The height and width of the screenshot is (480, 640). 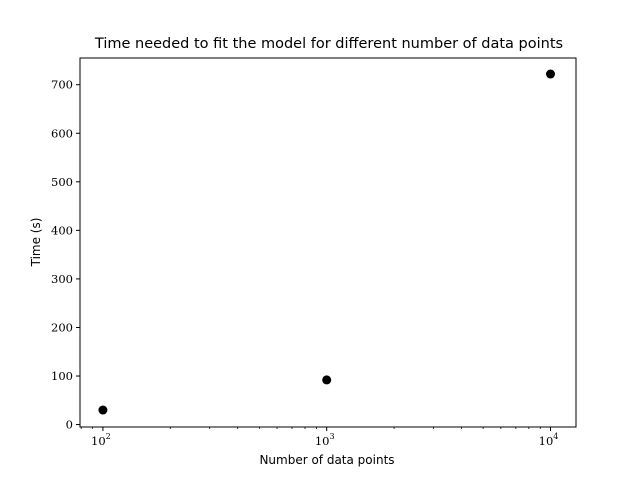 What do you see at coordinates (62, 230) in the screenshot?
I see `y-tick-label: 400` at bounding box center [62, 230].